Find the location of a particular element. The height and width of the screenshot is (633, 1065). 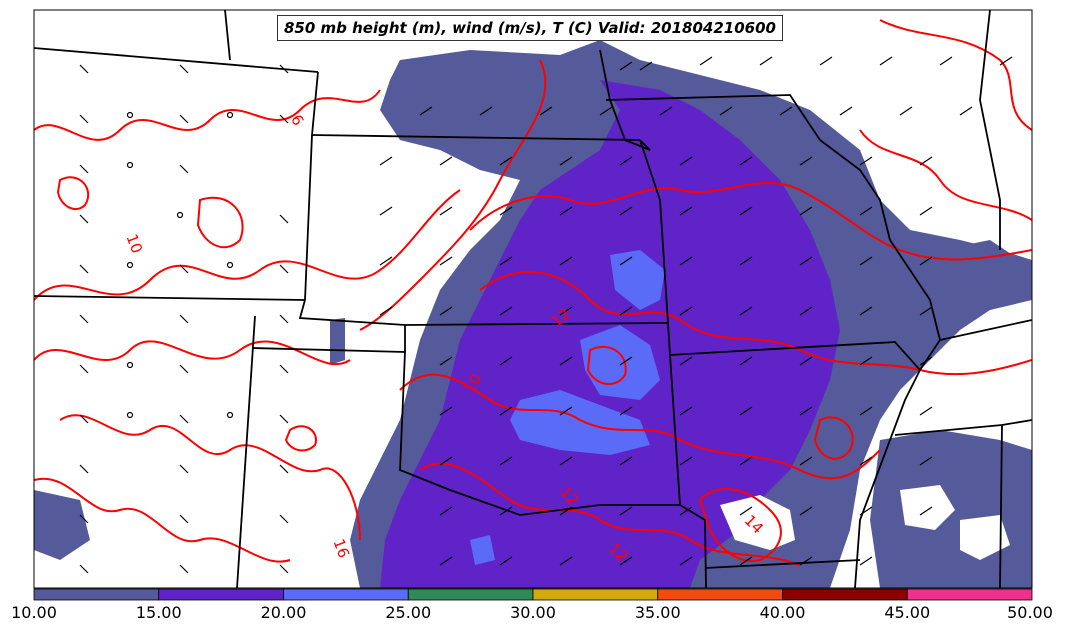

colorbar-tick-label: 20.00 is located at coordinates (283, 612).